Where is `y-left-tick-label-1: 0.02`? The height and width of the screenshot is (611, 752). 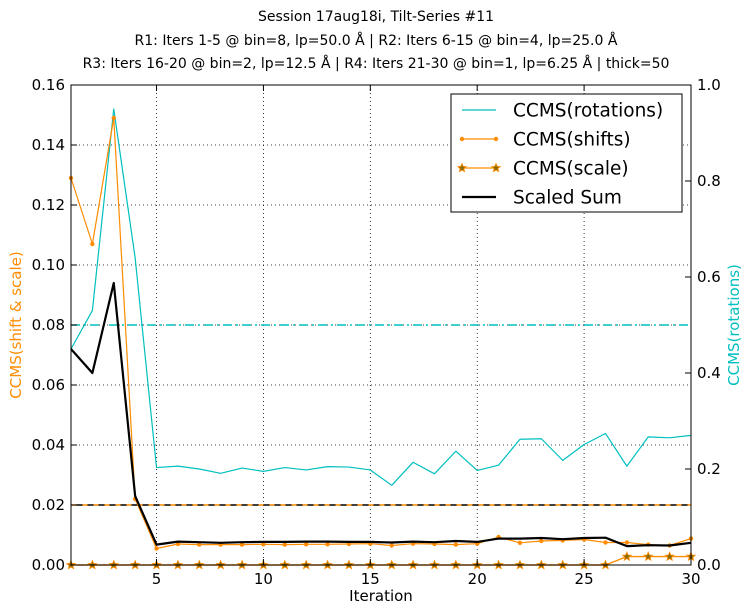 y-left-tick-label-1: 0.02 is located at coordinates (48, 505).